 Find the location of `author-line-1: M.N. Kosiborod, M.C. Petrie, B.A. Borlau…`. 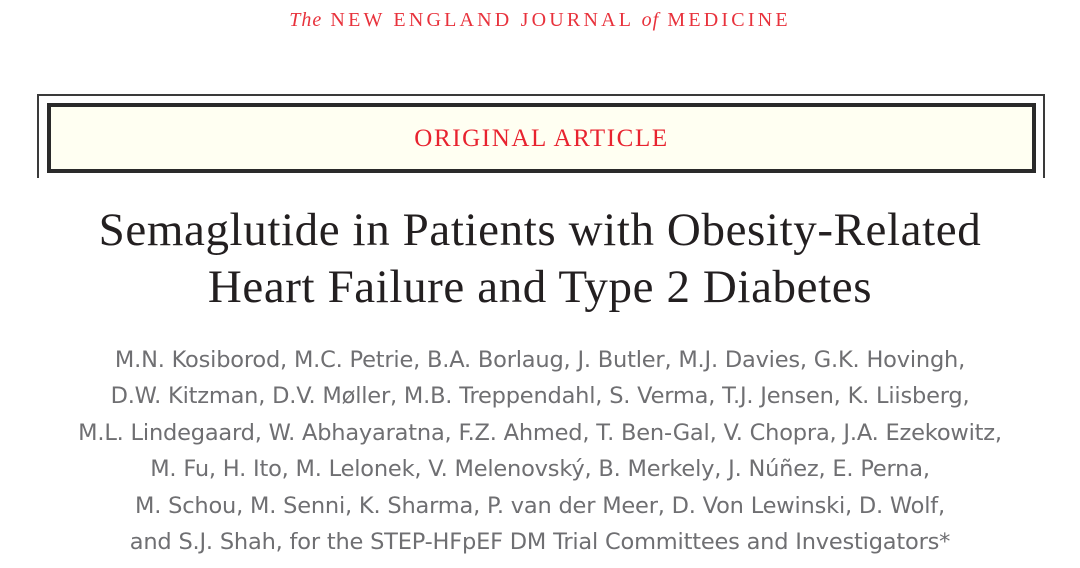

author-line-1: M.N. Kosiborod, M.C. Petrie, B.A. Borlau… is located at coordinates (540, 360).